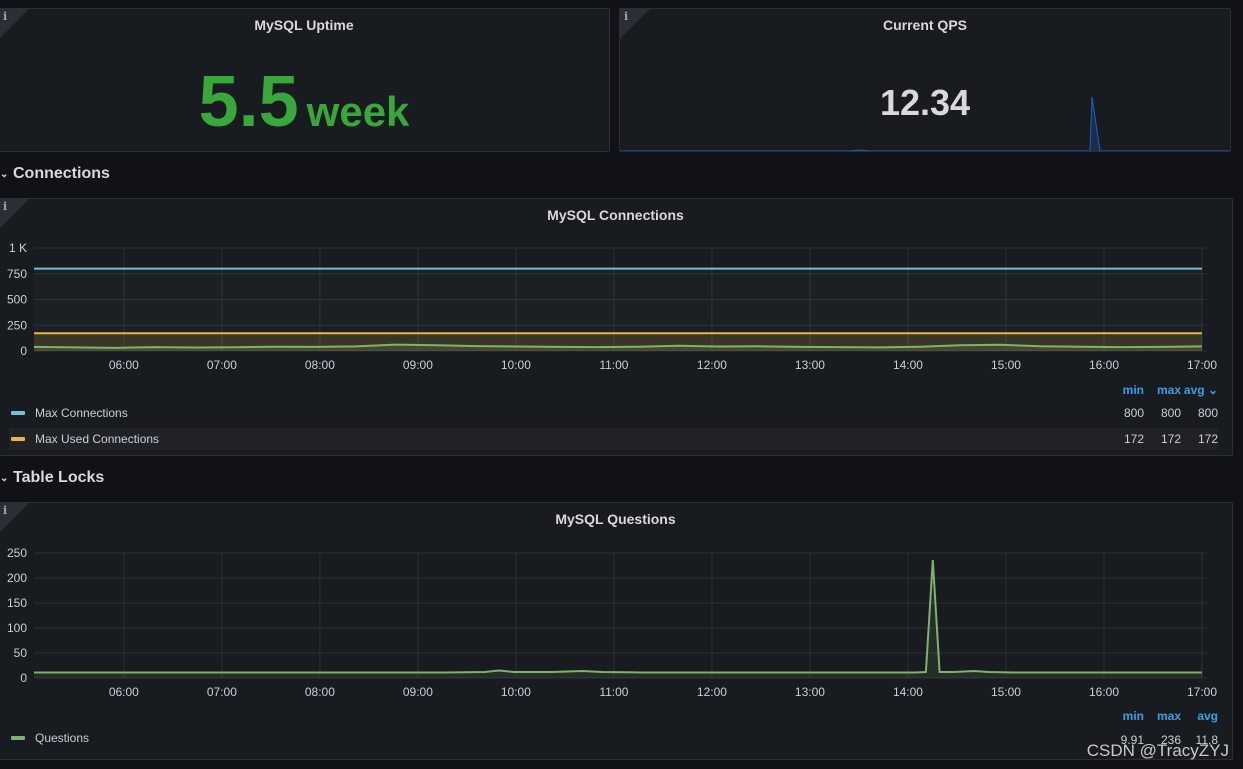  What do you see at coordinates (1132, 740) in the screenshot?
I see `legend-min: 9.91` at bounding box center [1132, 740].